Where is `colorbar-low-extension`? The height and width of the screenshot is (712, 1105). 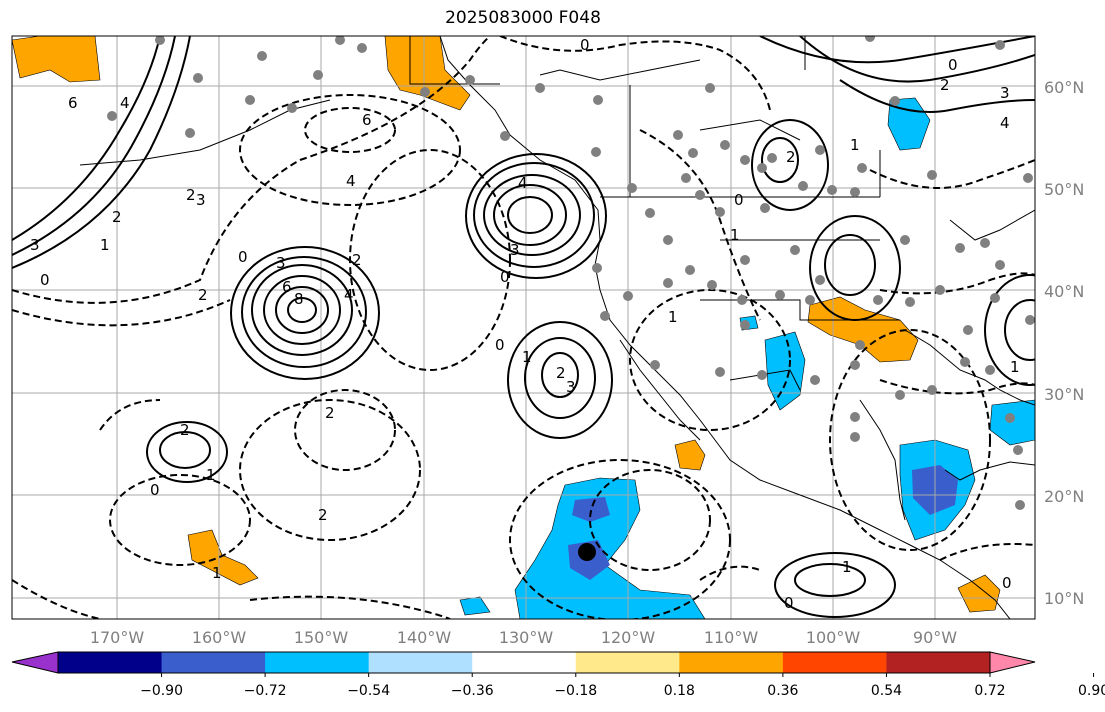 colorbar-low-extension is located at coordinates (35, 662).